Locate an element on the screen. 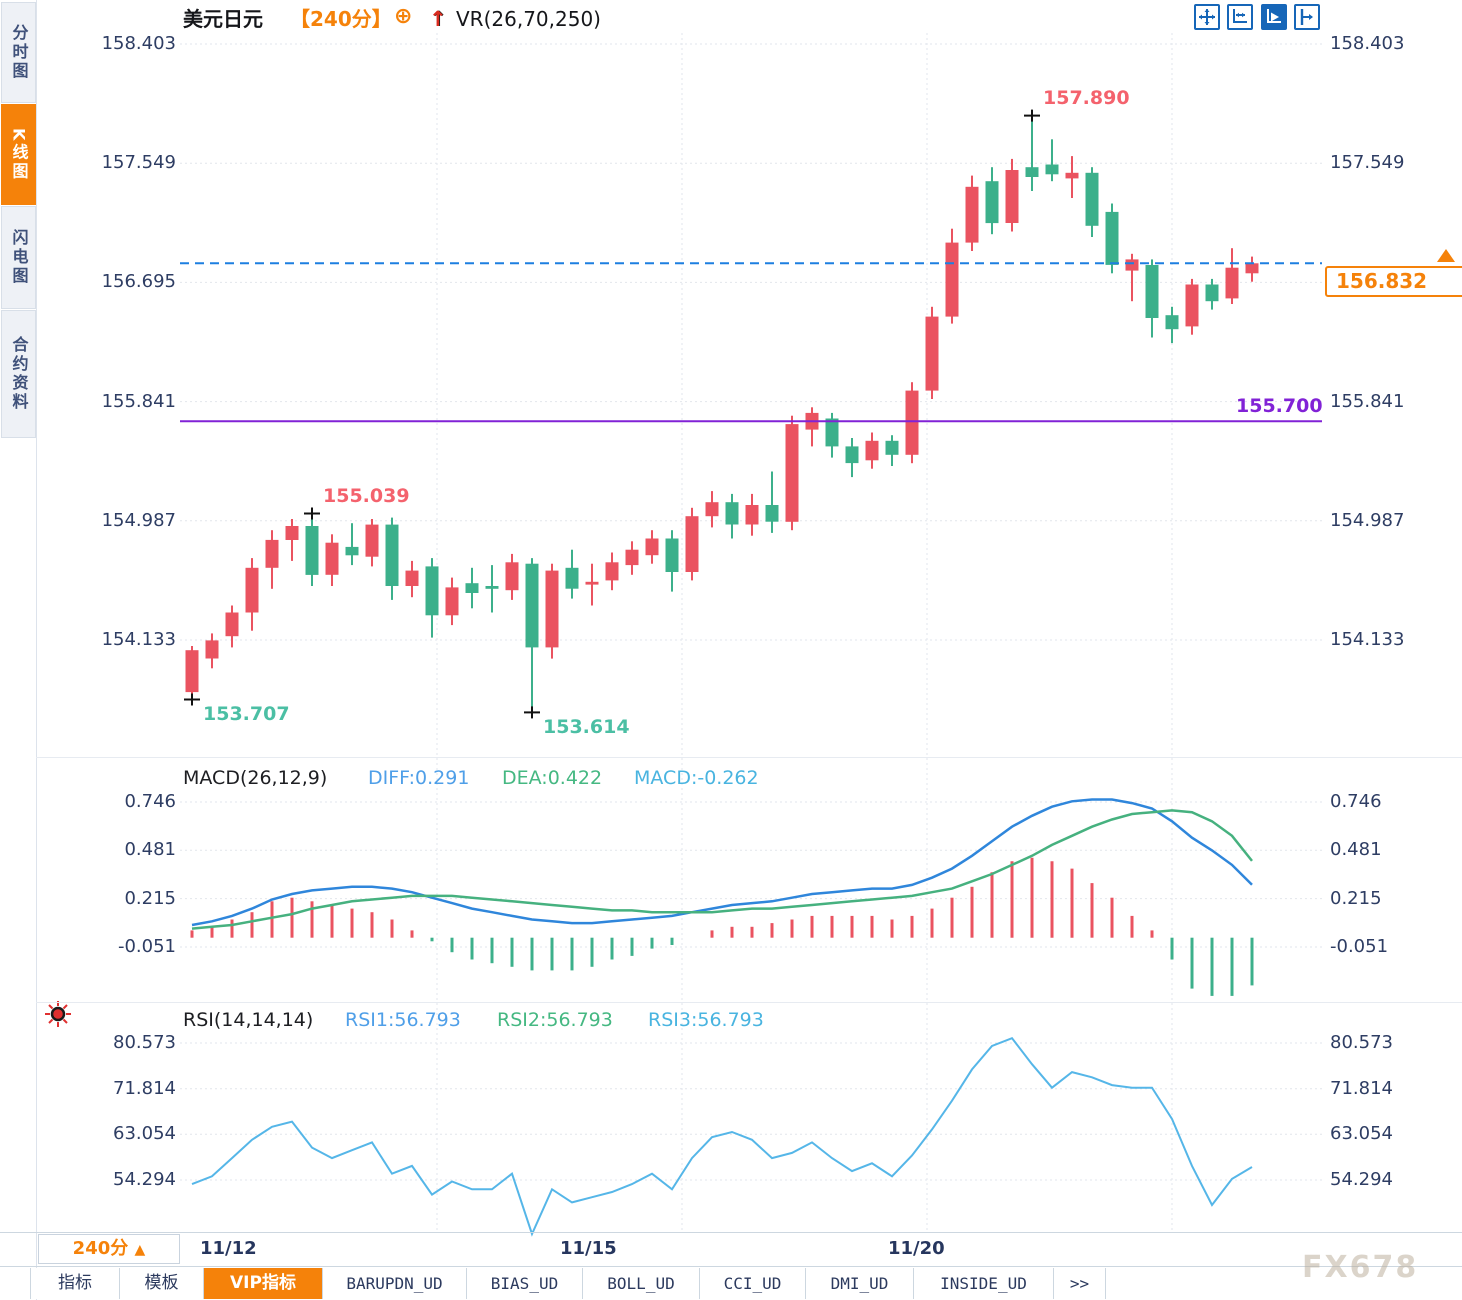 The image size is (1462, 1300). hline-price-label: 155.700 is located at coordinates (1279, 406).